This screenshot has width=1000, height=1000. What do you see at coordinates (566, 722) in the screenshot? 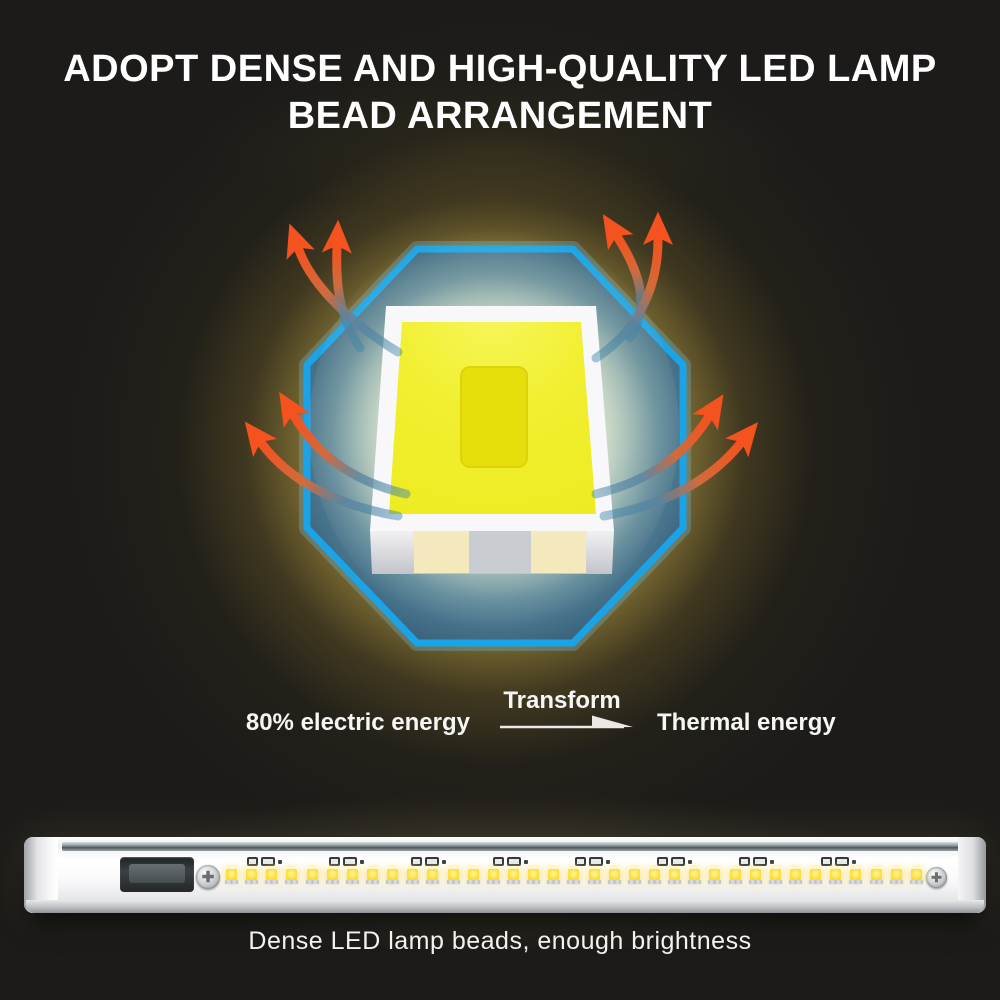
I see `transform-arrow` at bounding box center [566, 722].